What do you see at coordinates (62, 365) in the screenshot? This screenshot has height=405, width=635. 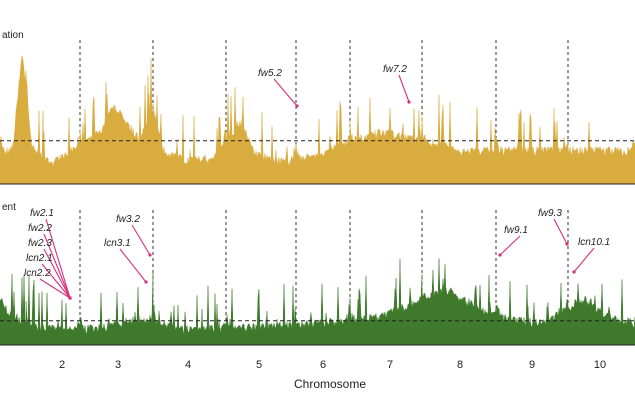 I see `x-tick-label: 2` at bounding box center [62, 365].